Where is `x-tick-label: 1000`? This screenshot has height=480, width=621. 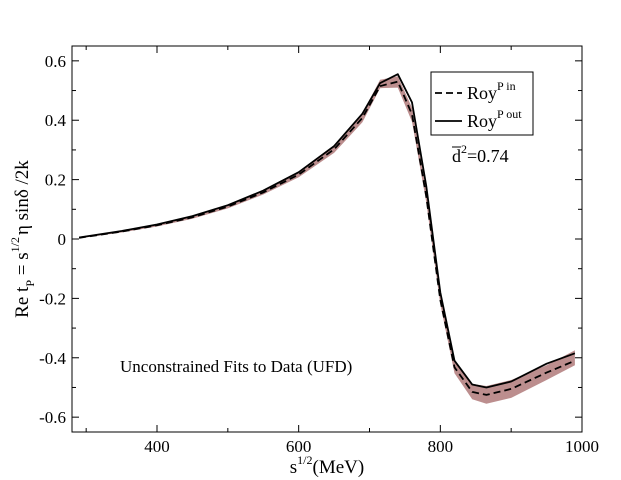
x-tick-label: 1000 is located at coordinates (582, 446).